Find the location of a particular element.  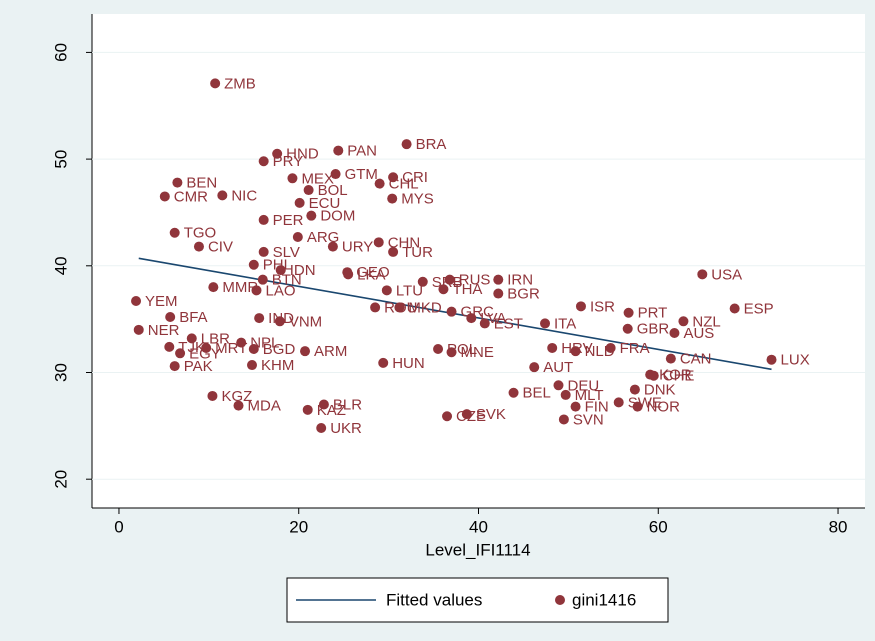

point-label: URY is located at coordinates (357, 247).